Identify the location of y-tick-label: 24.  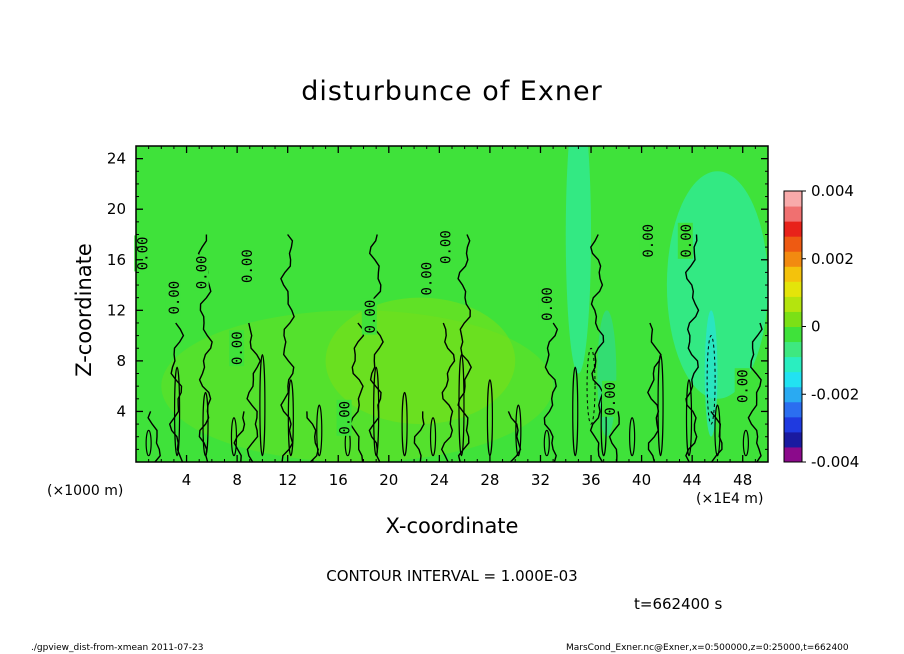
(116, 159).